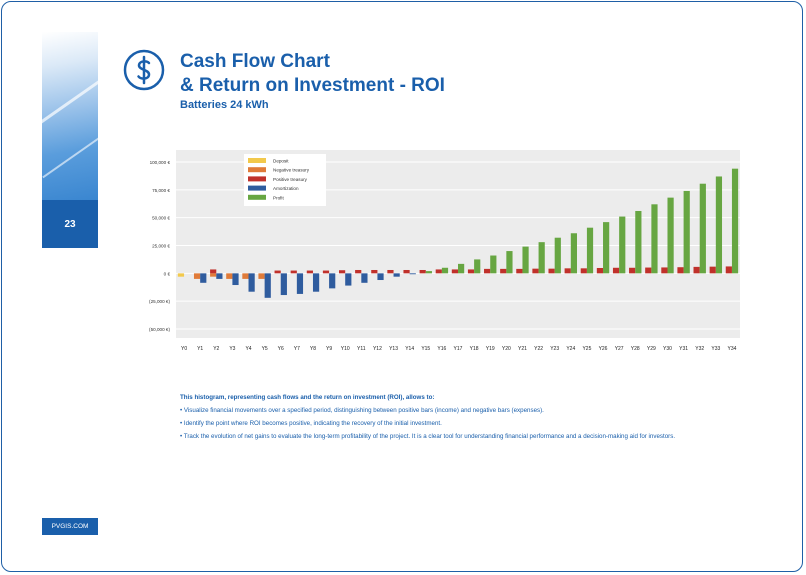 The width and height of the screenshot is (806, 575). Describe the element at coordinates (160, 162) in the screenshot. I see `y-tick-label: 100,000 €` at that location.